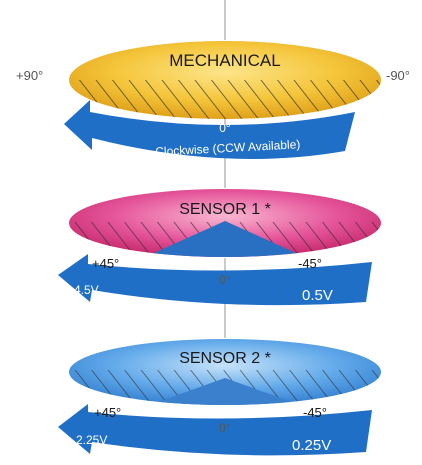 The width and height of the screenshot is (422, 465). What do you see at coordinates (315, 412) in the screenshot?
I see `sensor2-right-angle: -45°` at bounding box center [315, 412].